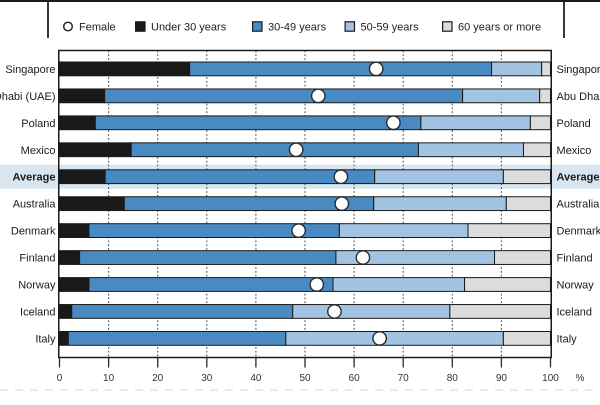  What do you see at coordinates (207, 378) in the screenshot?
I see `svg-text: 30` at bounding box center [207, 378].